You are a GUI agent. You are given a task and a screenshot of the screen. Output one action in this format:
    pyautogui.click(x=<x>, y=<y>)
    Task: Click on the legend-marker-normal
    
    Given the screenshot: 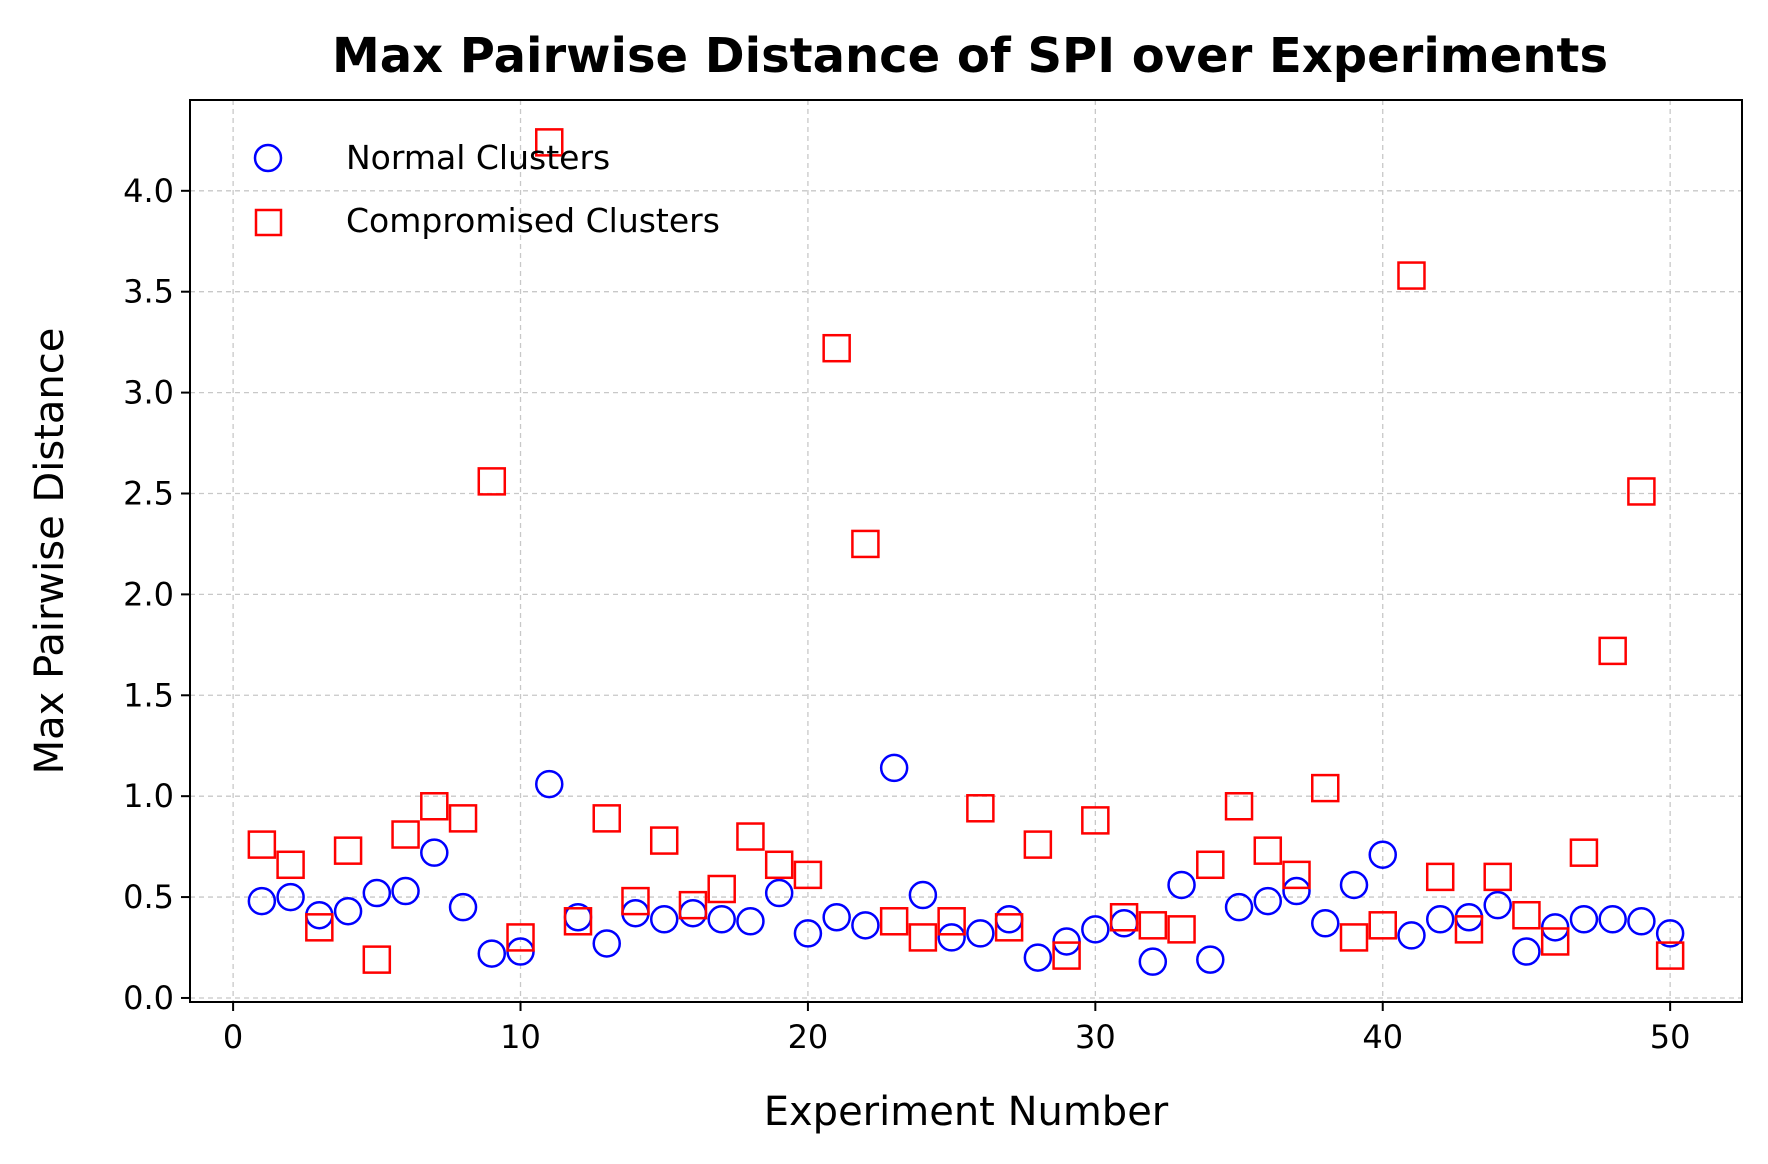 What is the action you would take?
    pyautogui.click(x=268, y=158)
    